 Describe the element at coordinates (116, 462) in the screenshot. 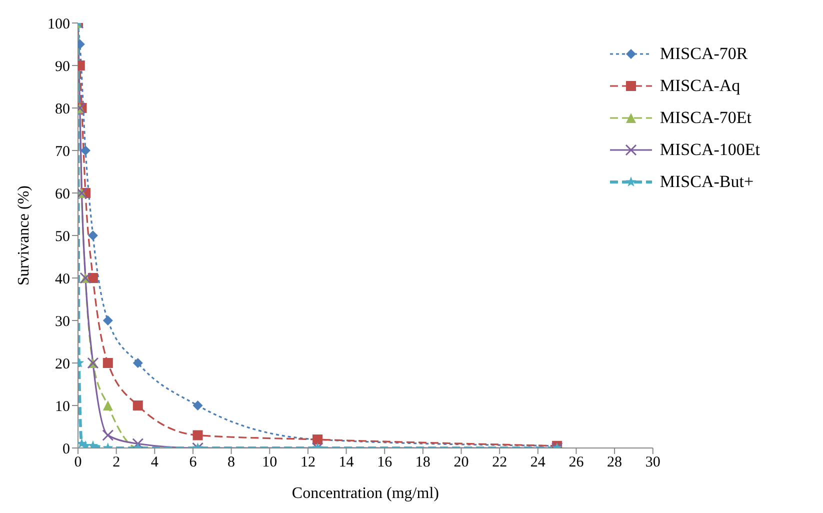

I see `x-tick-label: 2` at that location.